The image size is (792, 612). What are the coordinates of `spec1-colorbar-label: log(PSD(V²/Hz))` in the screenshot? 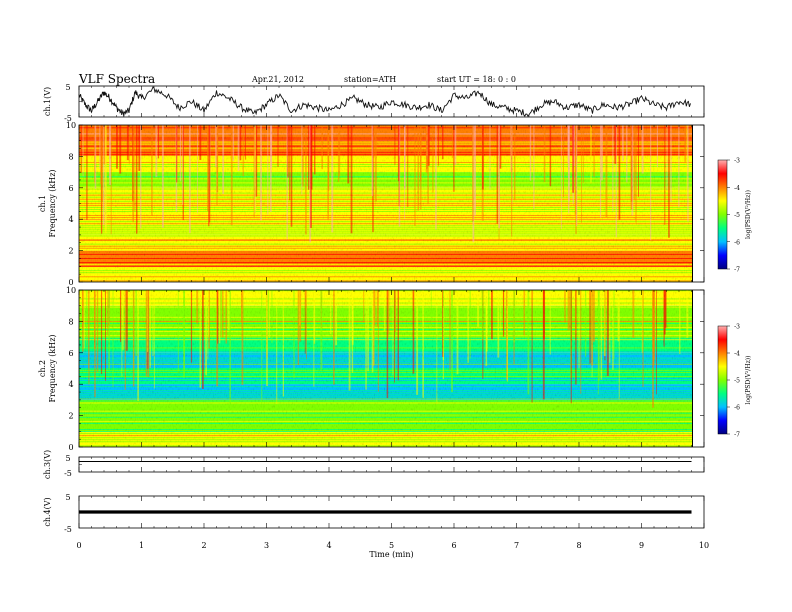 It's located at (748, 214).